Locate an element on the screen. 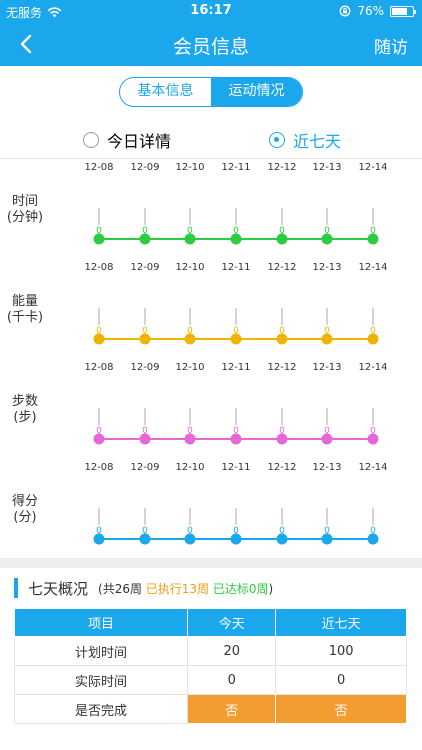 The height and width of the screenshot is (750, 422). table-row: 计划时间 20 100 is located at coordinates (210, 651).